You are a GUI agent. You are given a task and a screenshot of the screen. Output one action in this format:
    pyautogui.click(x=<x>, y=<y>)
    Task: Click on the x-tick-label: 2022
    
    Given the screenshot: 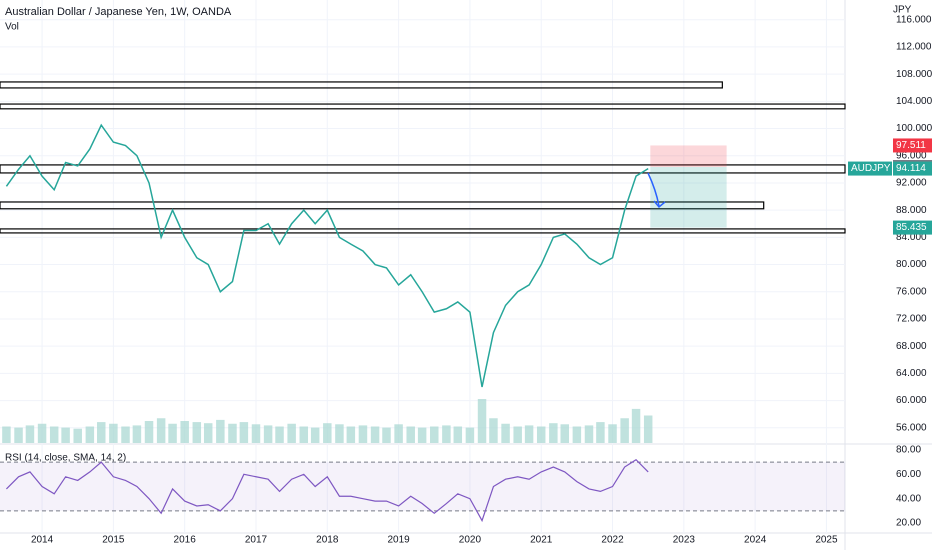 What is the action you would take?
    pyautogui.click(x=612, y=540)
    